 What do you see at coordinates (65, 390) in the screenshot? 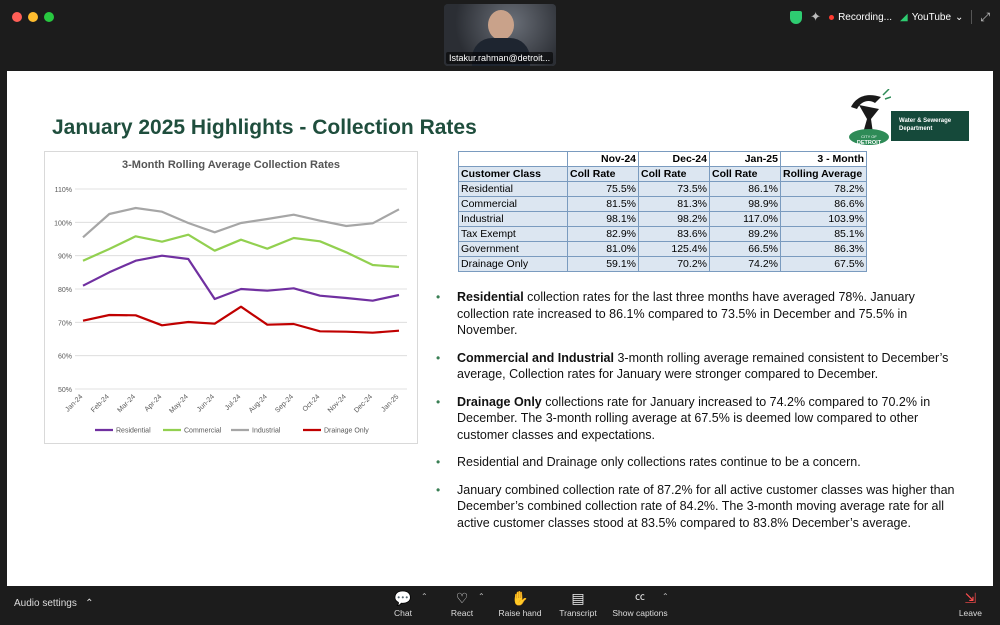
I see `y-tick-label: 50%` at bounding box center [65, 390].